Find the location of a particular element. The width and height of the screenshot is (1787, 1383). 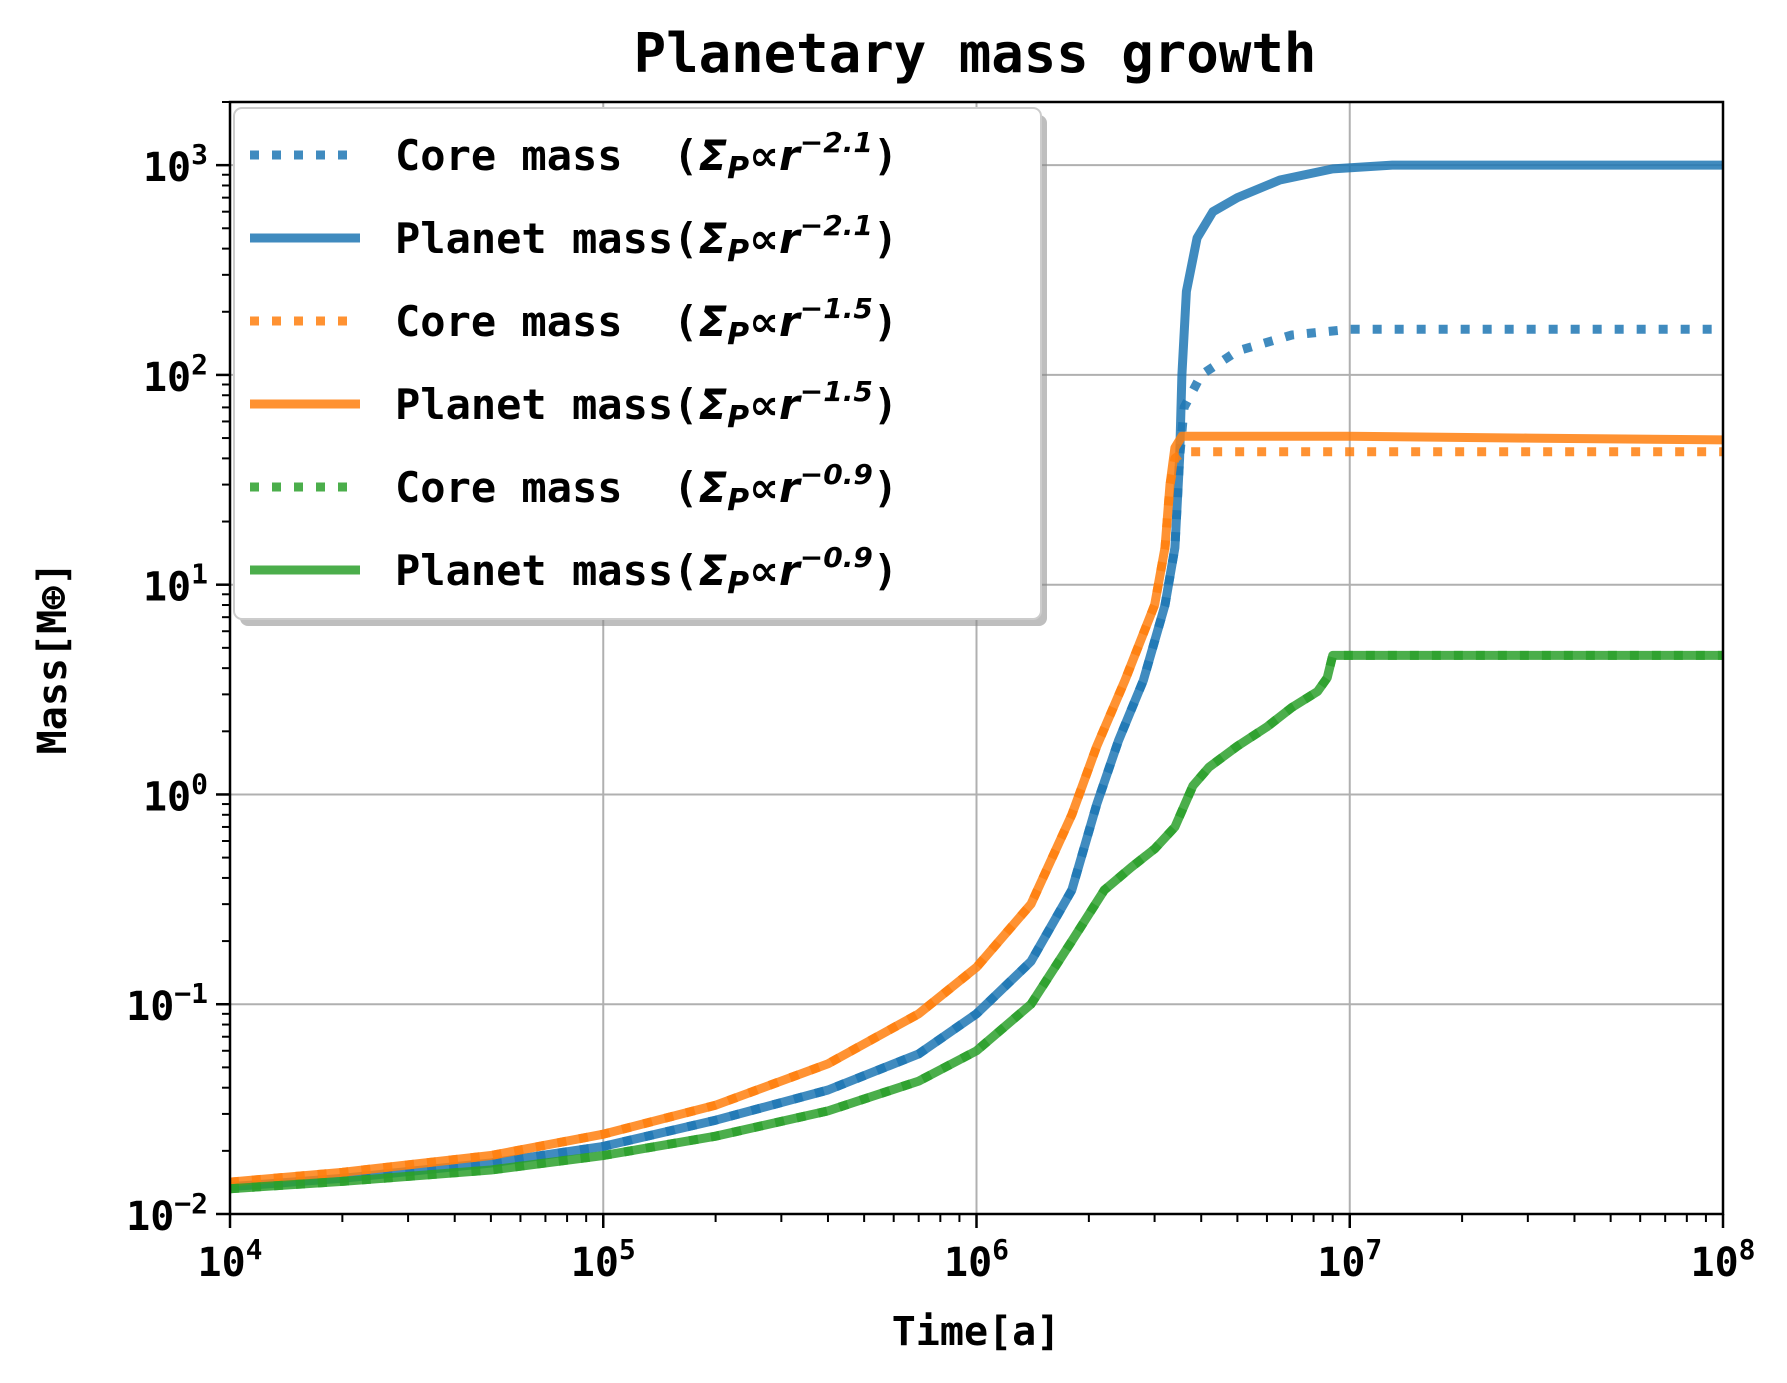

y-tick-label: 10² is located at coordinates (175, 374).